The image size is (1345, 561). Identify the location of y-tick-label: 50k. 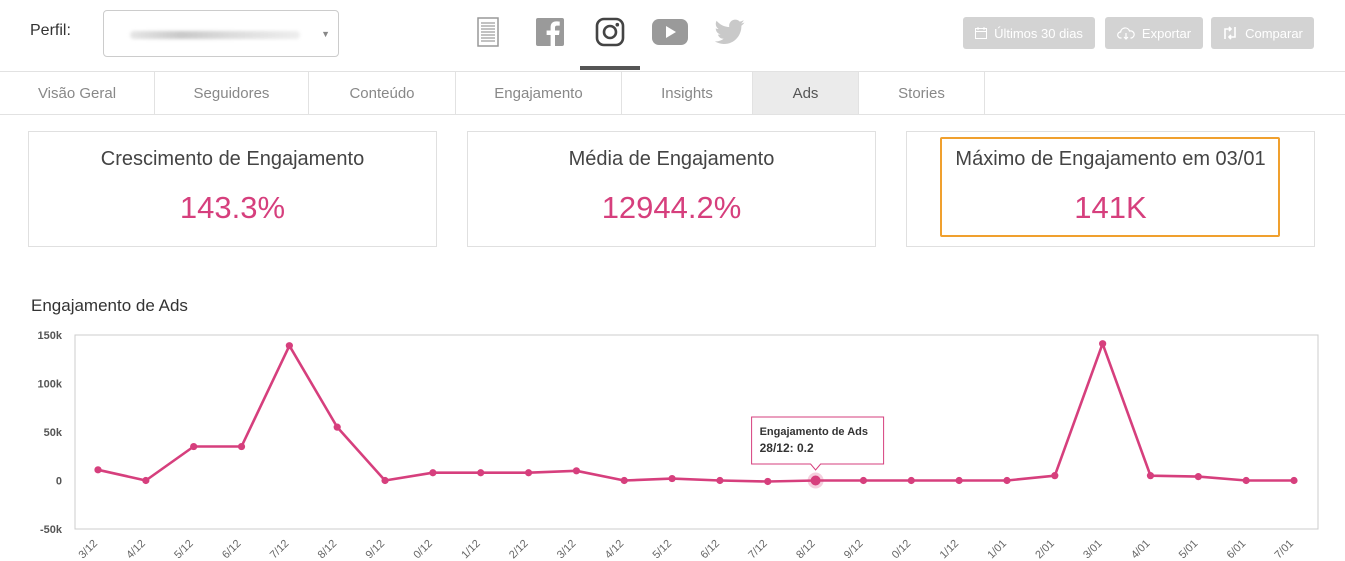
(53, 433).